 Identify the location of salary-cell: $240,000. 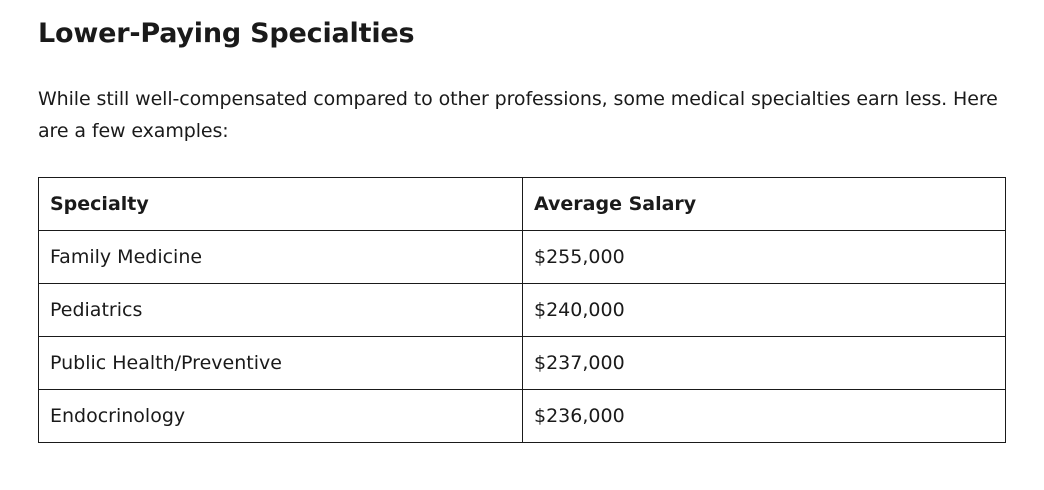
(764, 310).